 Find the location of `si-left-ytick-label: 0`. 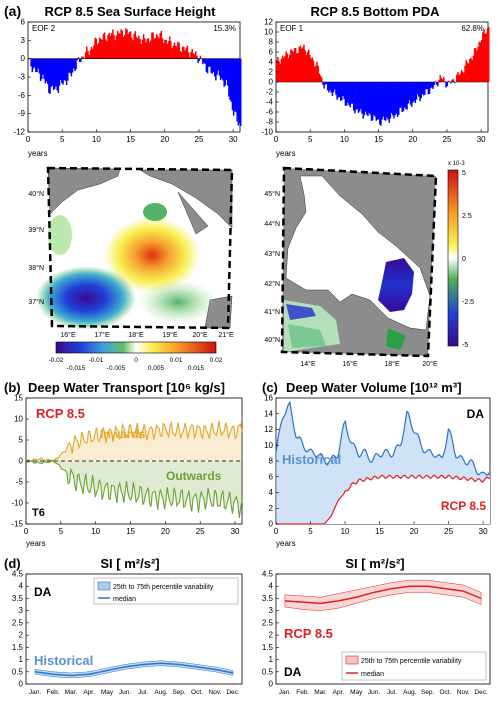

si-left-ytick-label: 0 is located at coordinates (21, 684).